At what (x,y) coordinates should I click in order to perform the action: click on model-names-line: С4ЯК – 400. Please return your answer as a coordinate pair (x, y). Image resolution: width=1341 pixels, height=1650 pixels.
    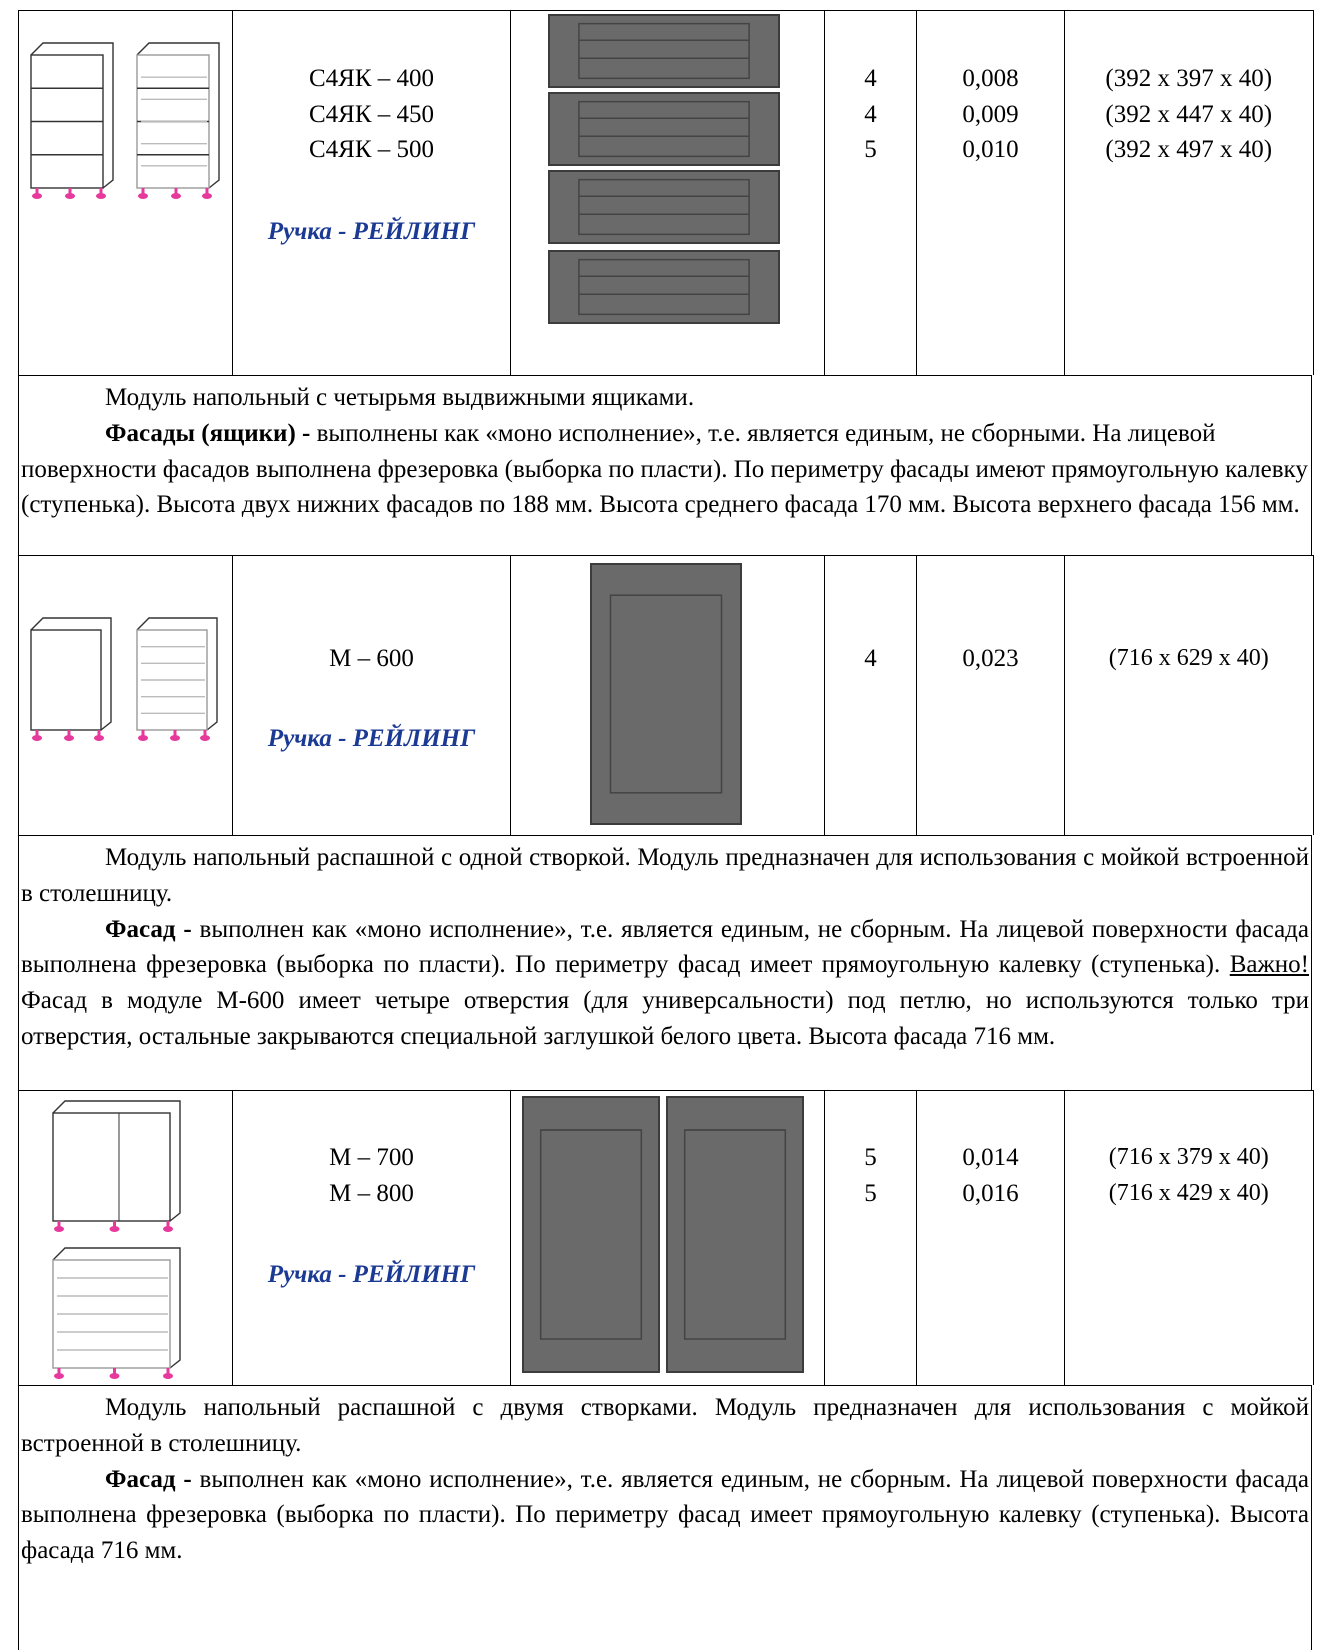
    Looking at the image, I should click on (371, 78).